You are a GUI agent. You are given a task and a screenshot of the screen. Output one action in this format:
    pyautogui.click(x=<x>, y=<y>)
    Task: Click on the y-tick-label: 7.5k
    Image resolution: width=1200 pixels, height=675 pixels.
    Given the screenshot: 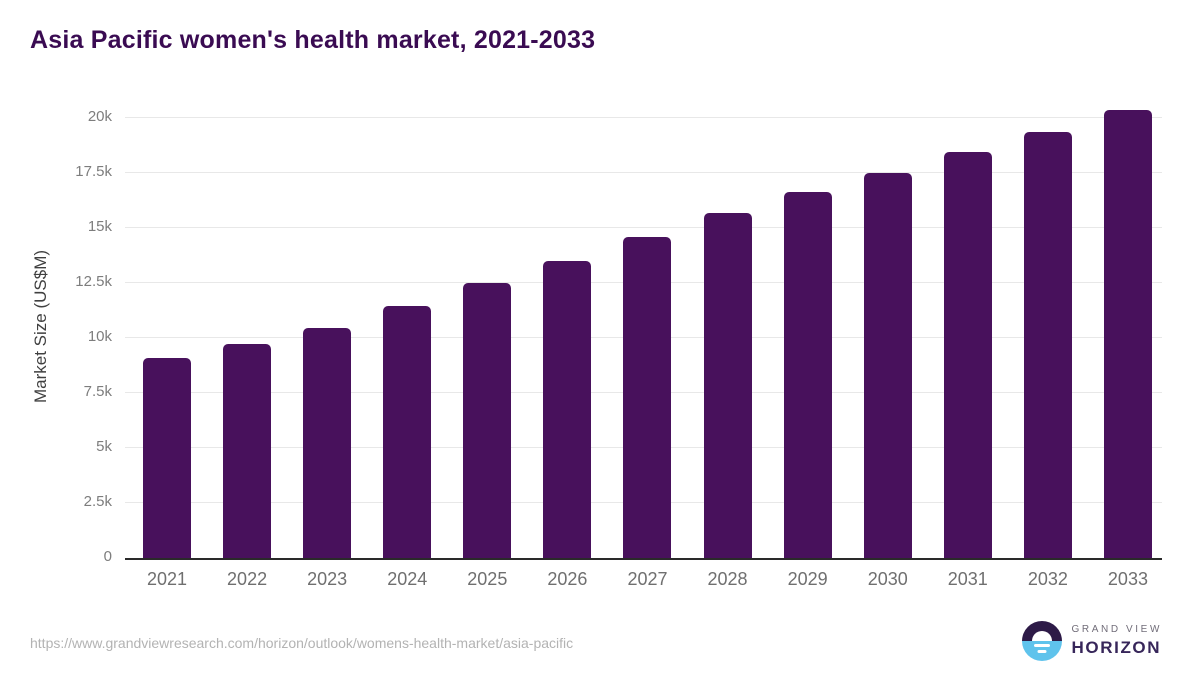 What is the action you would take?
    pyautogui.click(x=97, y=391)
    